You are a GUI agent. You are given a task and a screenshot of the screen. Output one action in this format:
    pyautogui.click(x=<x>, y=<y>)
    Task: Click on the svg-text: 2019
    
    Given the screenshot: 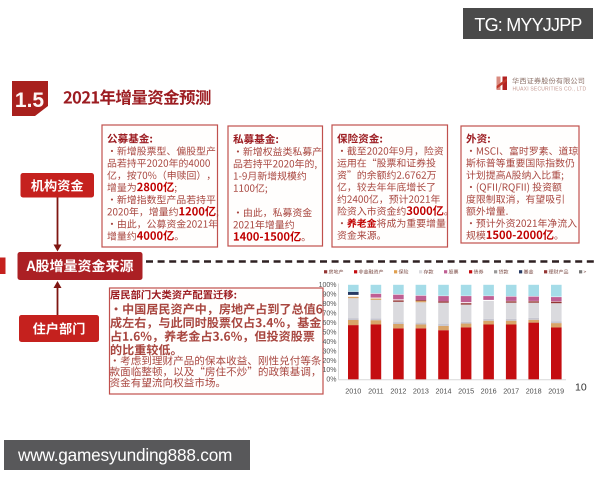 What is the action you would take?
    pyautogui.click(x=556, y=391)
    